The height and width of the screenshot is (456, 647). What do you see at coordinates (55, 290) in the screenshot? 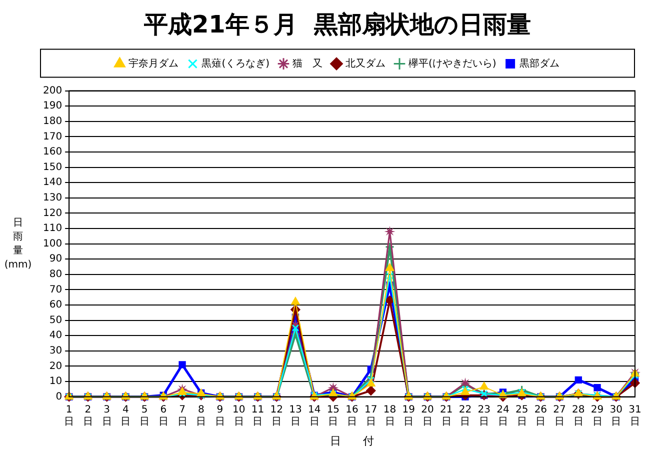
I see `y-tick-label: 70` at bounding box center [55, 290].